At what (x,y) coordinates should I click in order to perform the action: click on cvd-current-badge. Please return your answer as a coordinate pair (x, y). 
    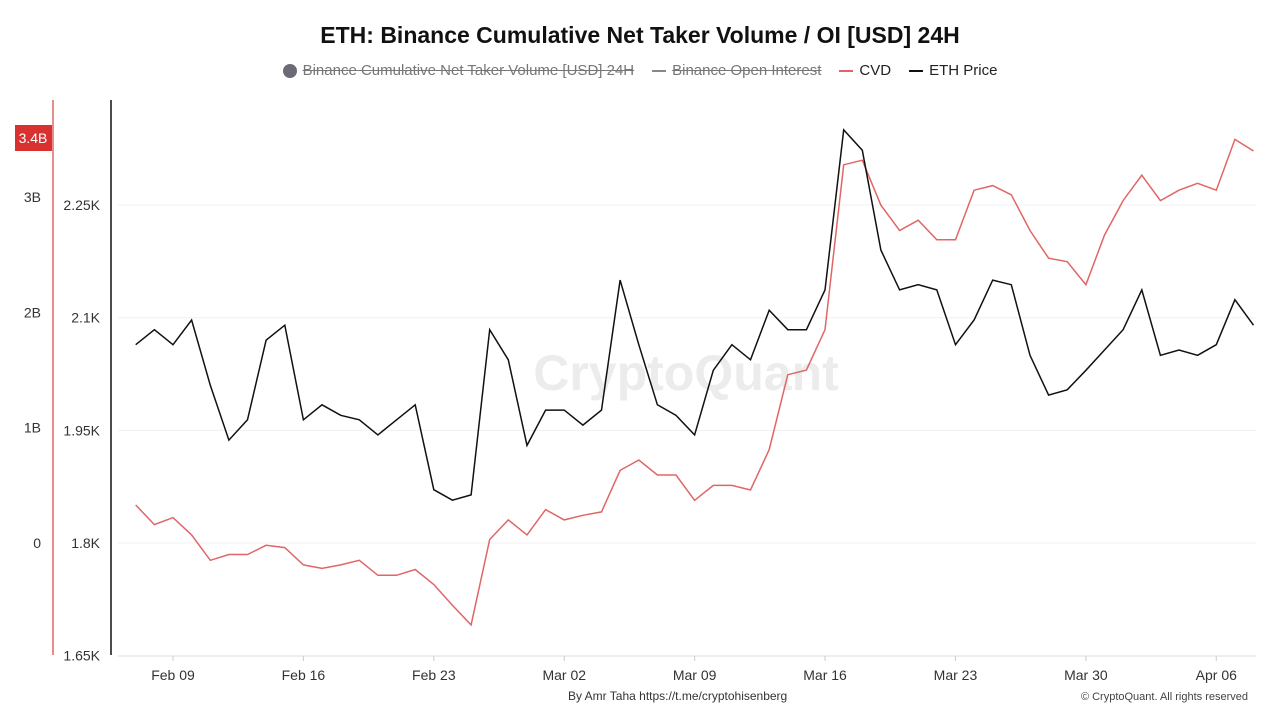
    Looking at the image, I should click on (33, 138).